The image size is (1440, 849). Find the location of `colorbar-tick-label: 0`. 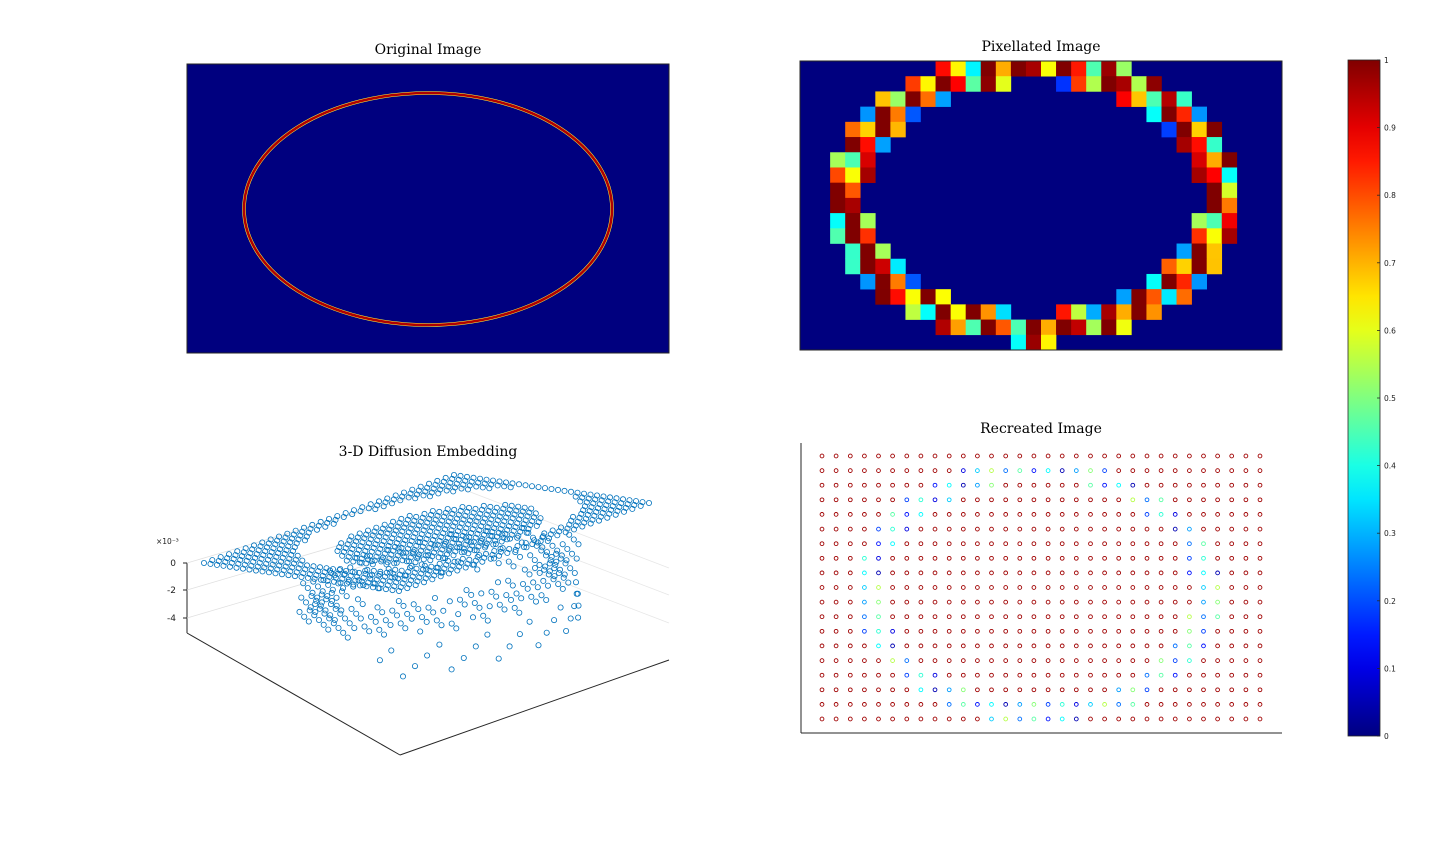

colorbar-tick-label: 0 is located at coordinates (1386, 736).